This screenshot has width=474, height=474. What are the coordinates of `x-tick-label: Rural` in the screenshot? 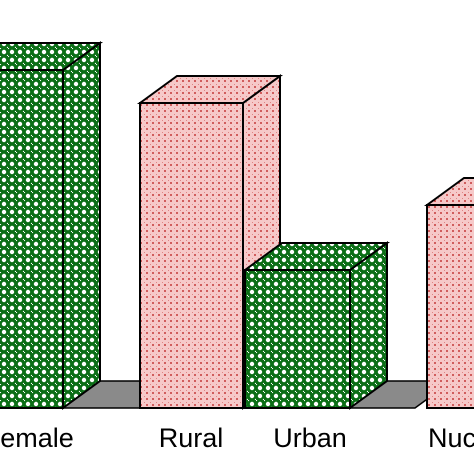 It's located at (191, 438).